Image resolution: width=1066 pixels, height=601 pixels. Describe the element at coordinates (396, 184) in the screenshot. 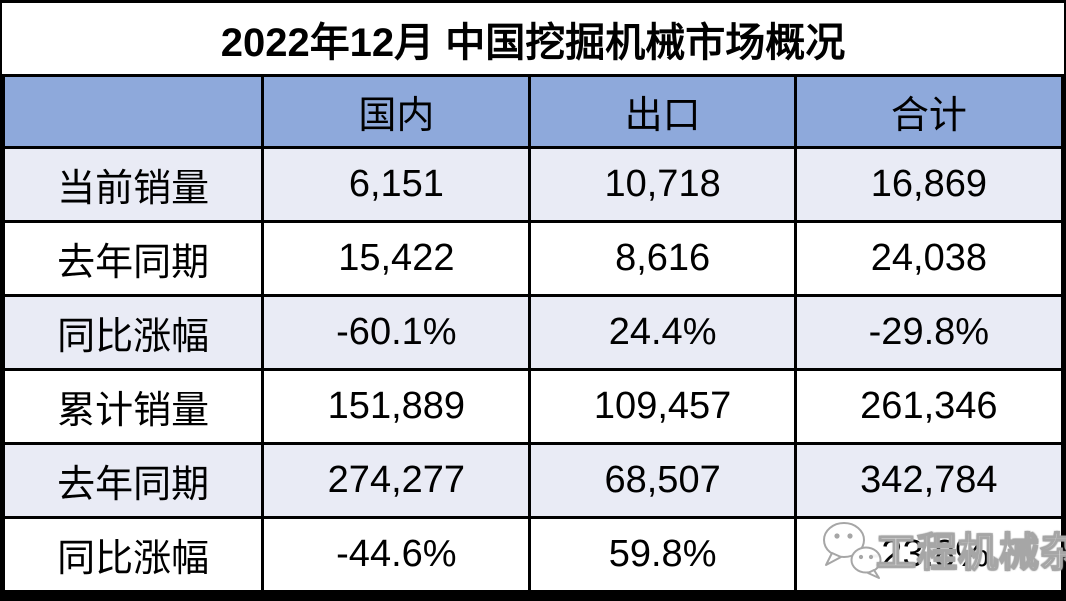

I see `table-cell: 6,151` at that location.